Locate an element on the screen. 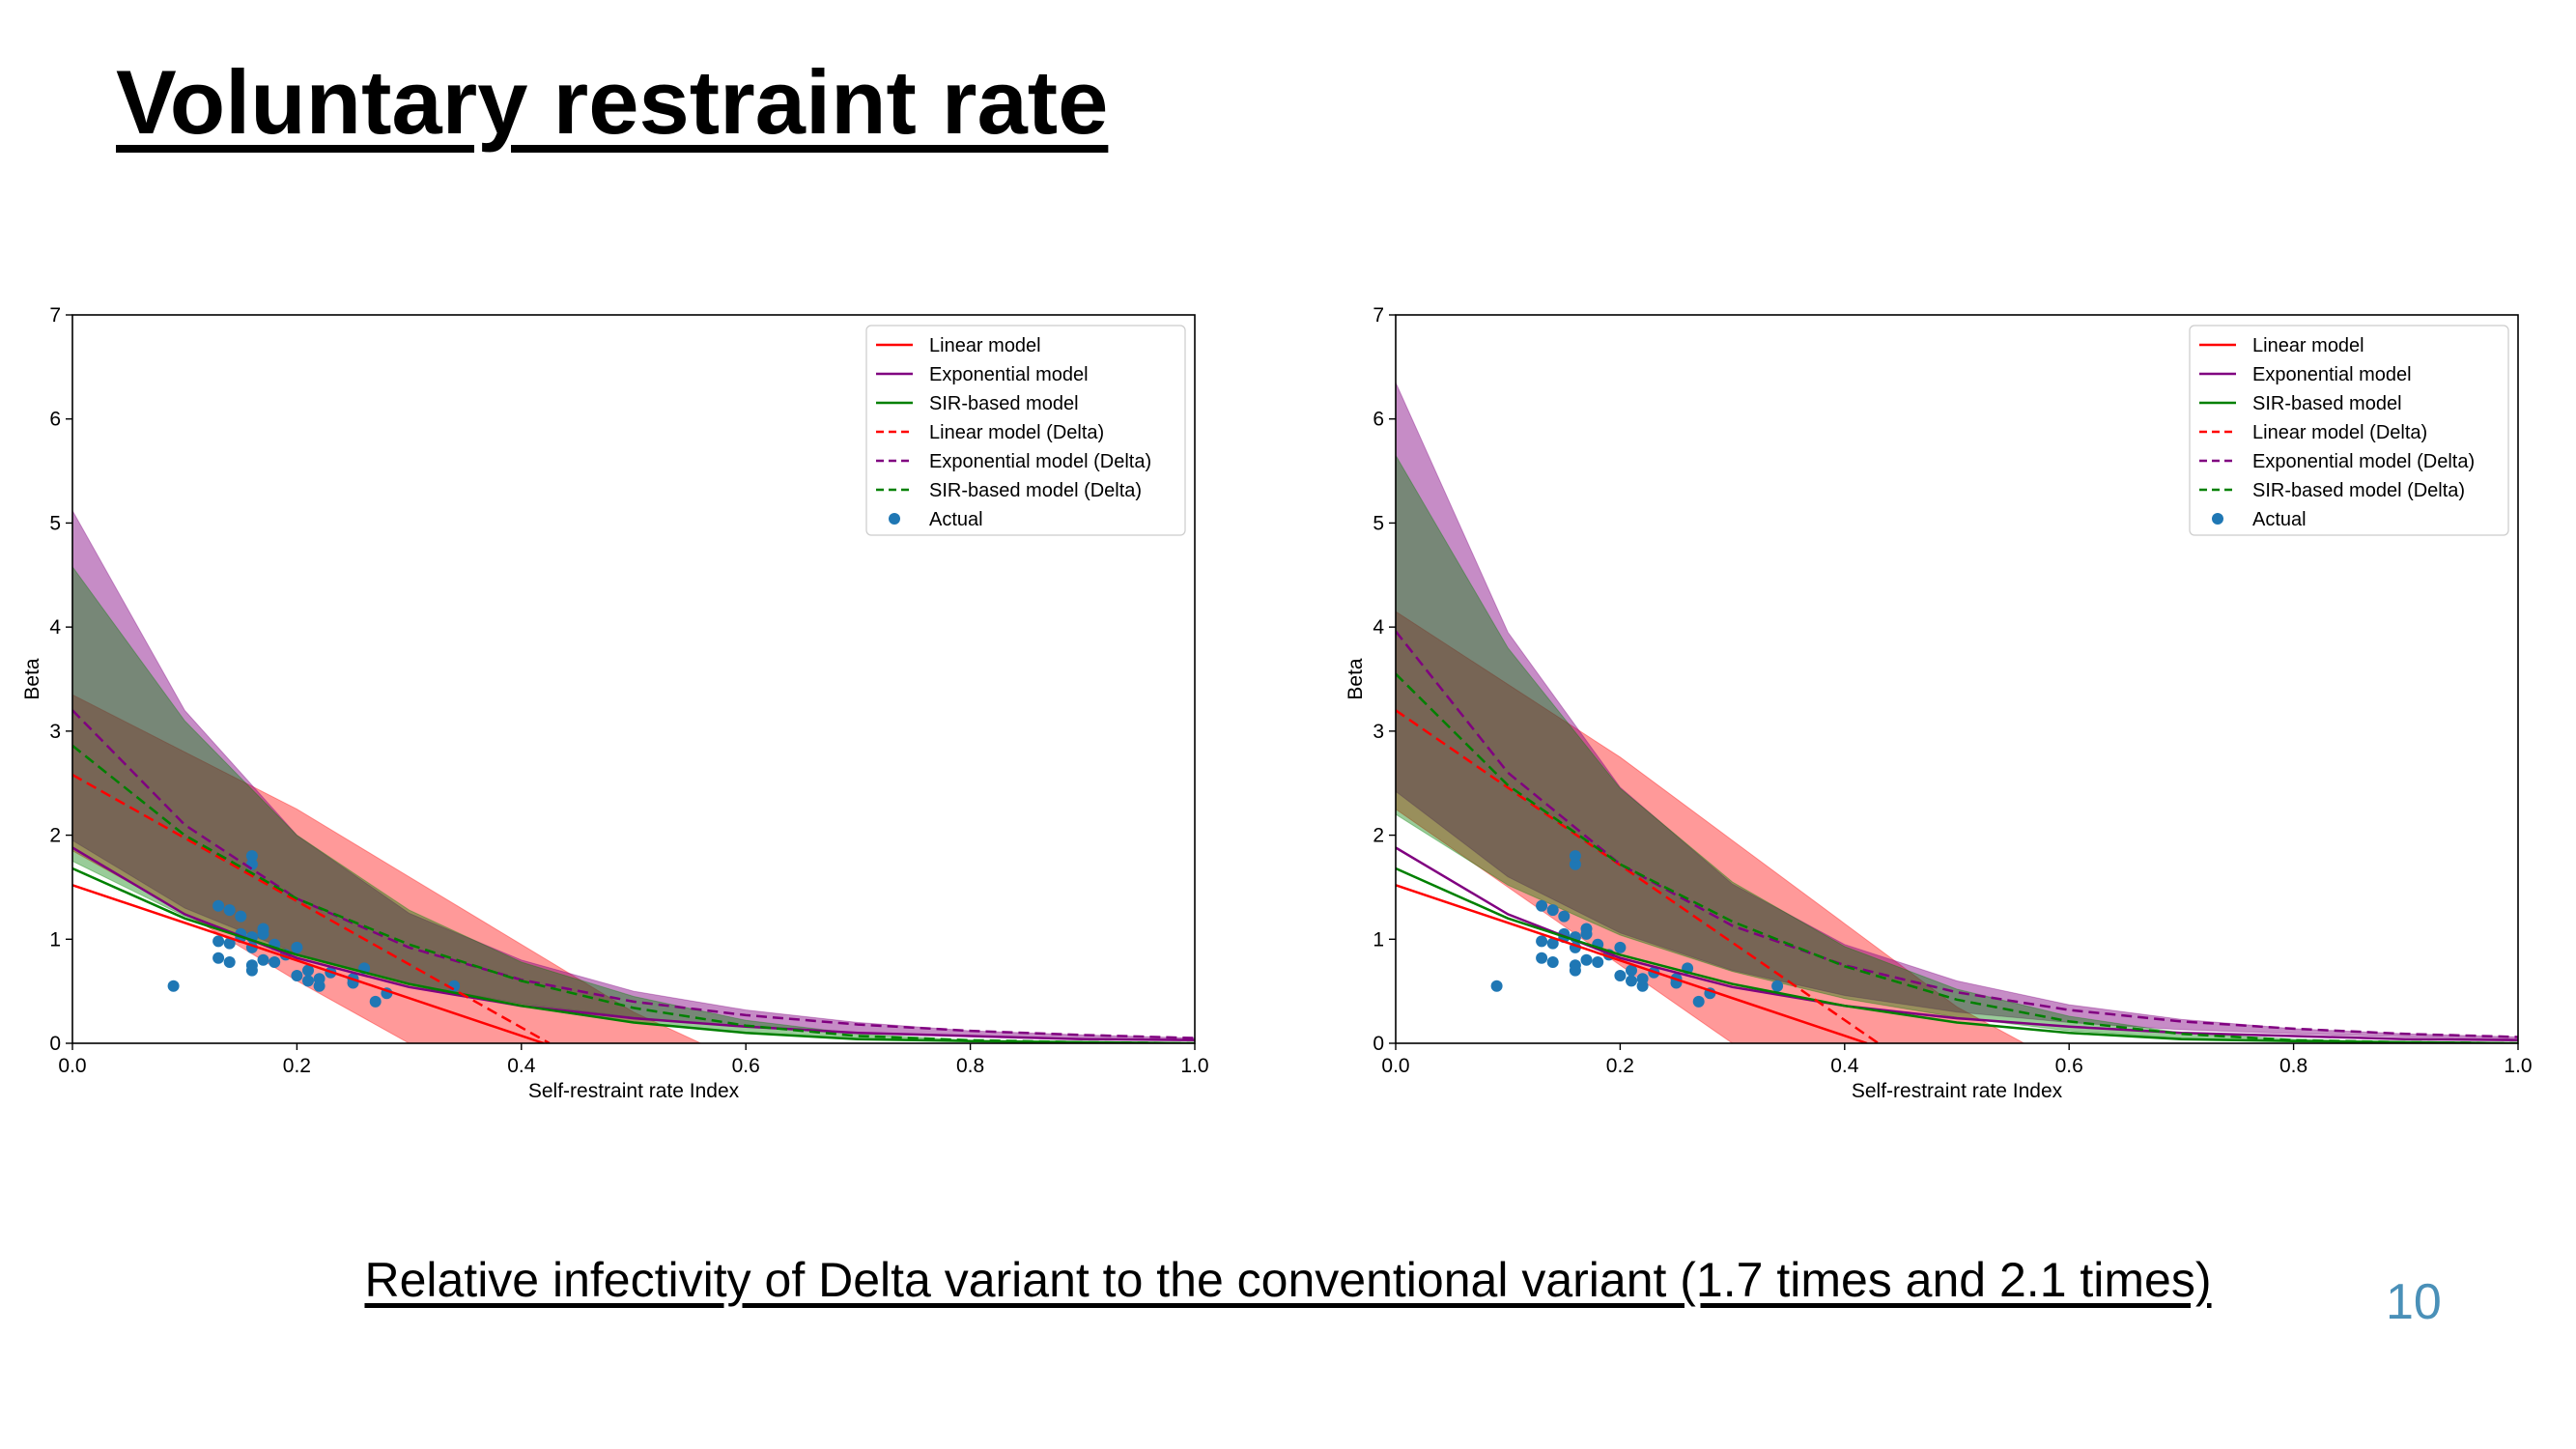  x-tick-label: 0.4 is located at coordinates (1844, 1066).